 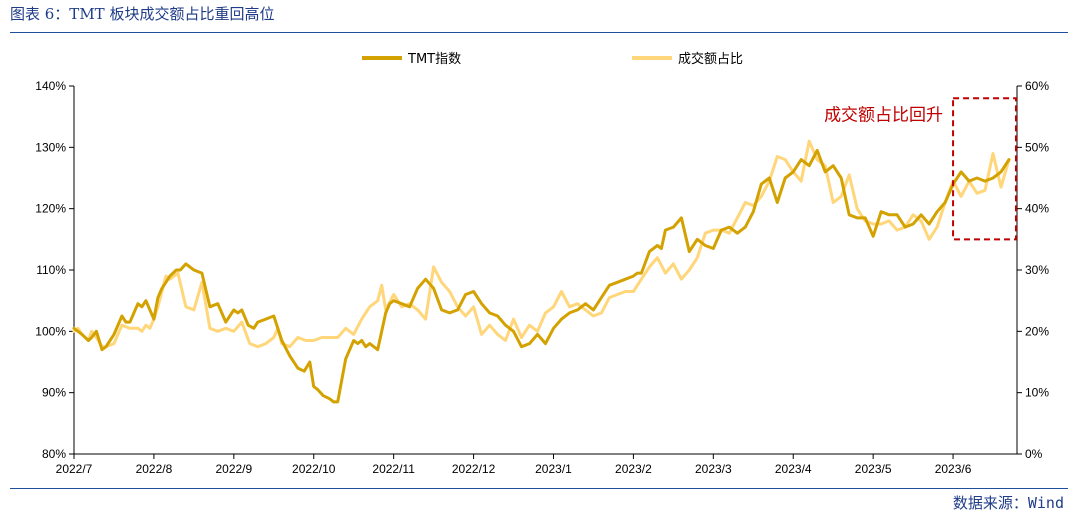 I want to click on right-y-tick-label: 60%, so click(x=1037, y=86).